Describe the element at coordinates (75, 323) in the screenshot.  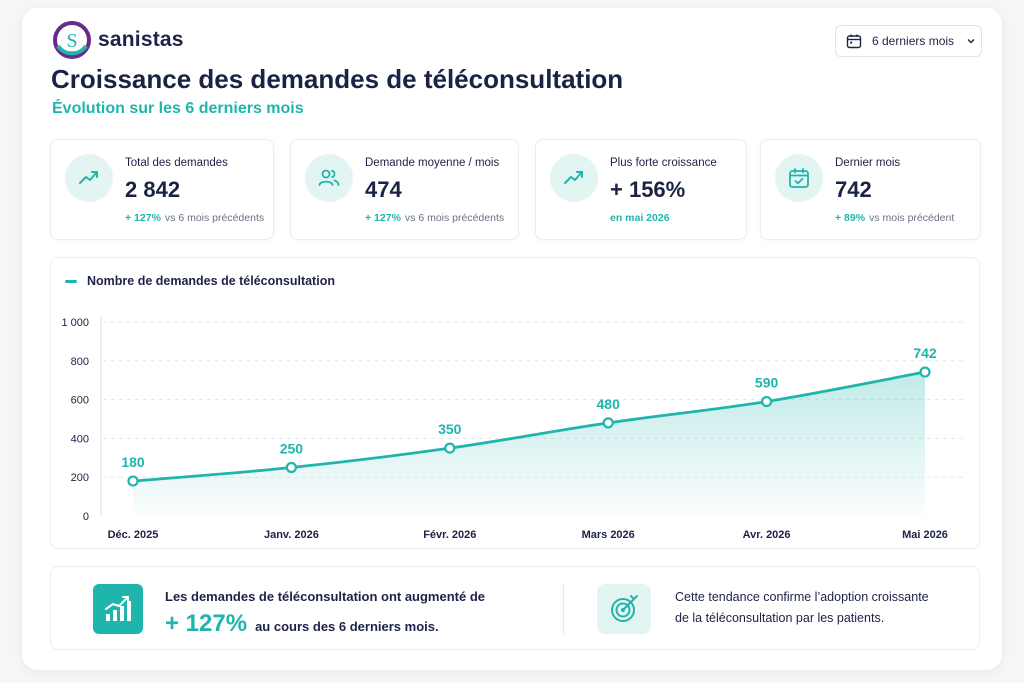
I see `y-tick-label: 1 000` at that location.